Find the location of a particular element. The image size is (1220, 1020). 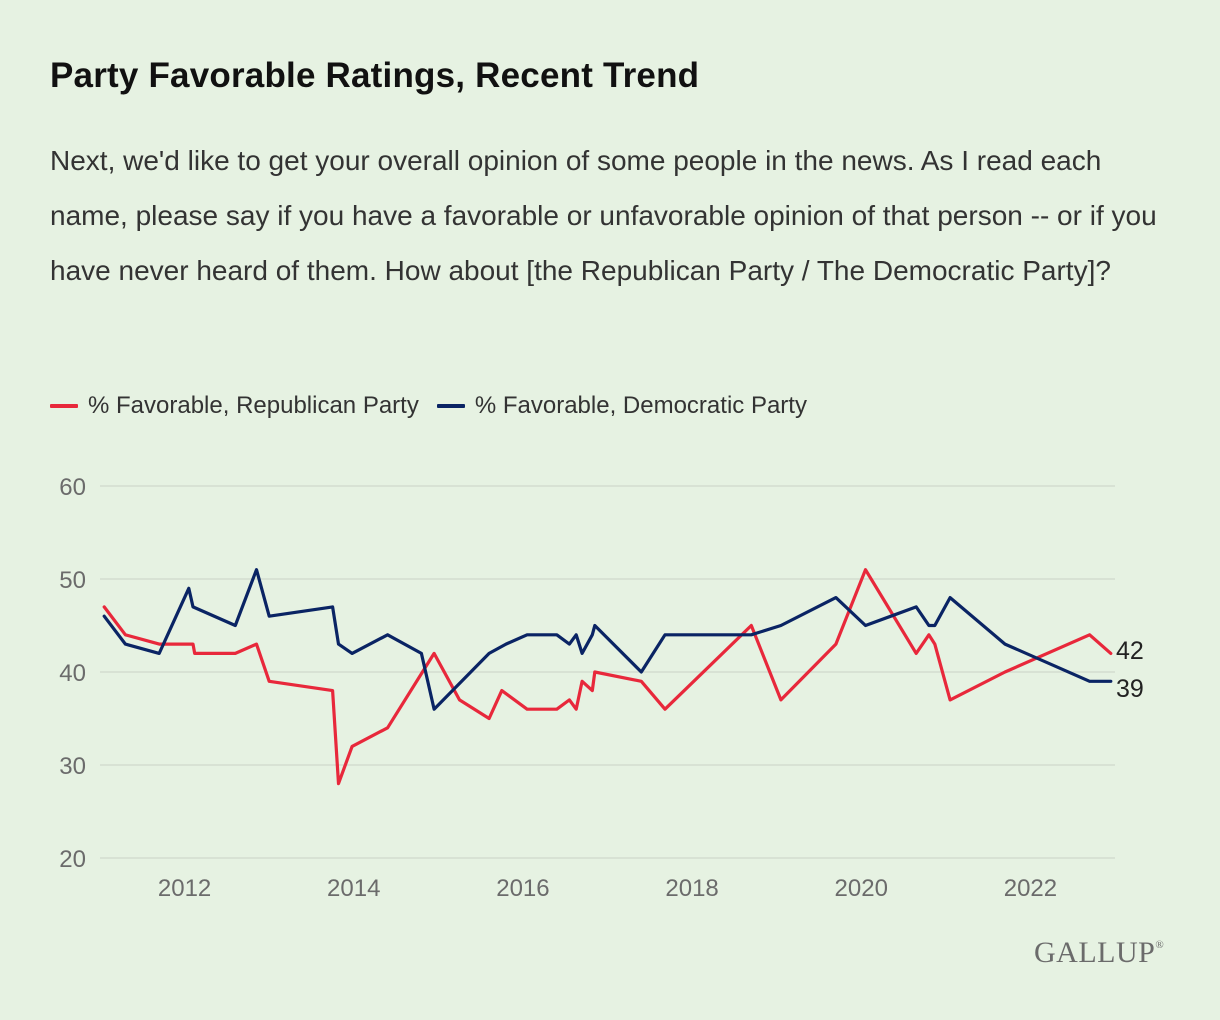

end-label-democratic: 39 is located at coordinates (1130, 689).